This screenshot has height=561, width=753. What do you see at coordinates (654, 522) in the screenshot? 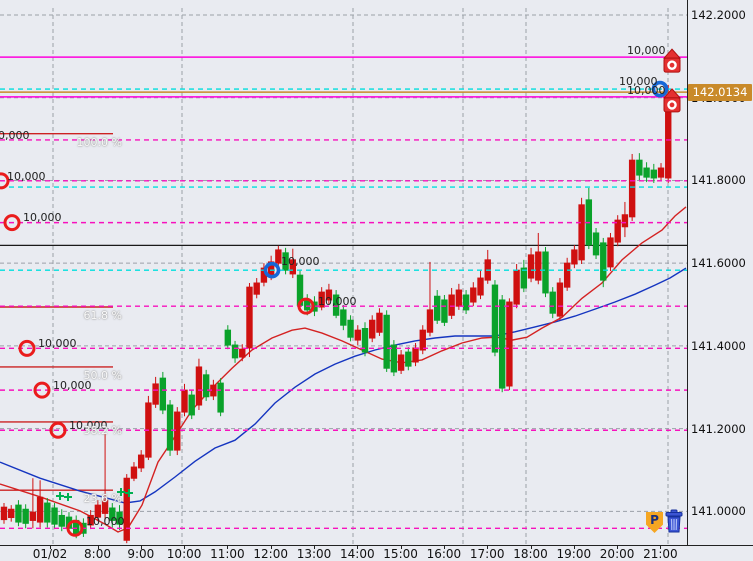
I see `position-badge-icon: P` at bounding box center [654, 522].